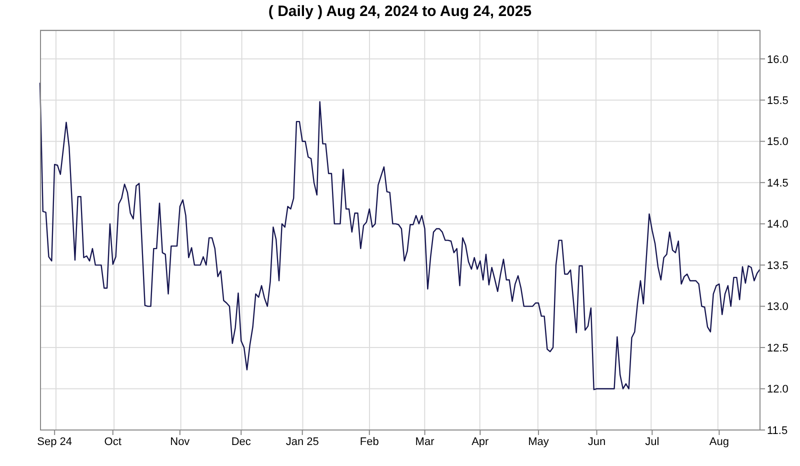  What do you see at coordinates (180, 442) in the screenshot?
I see `x-tick-label: Nov` at bounding box center [180, 442].